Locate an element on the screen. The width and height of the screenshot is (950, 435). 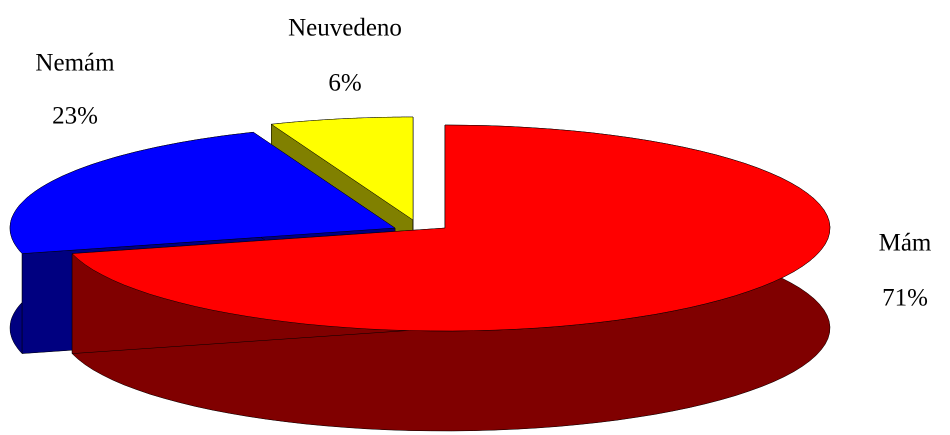
slice-value-label: 71% is located at coordinates (905, 298).